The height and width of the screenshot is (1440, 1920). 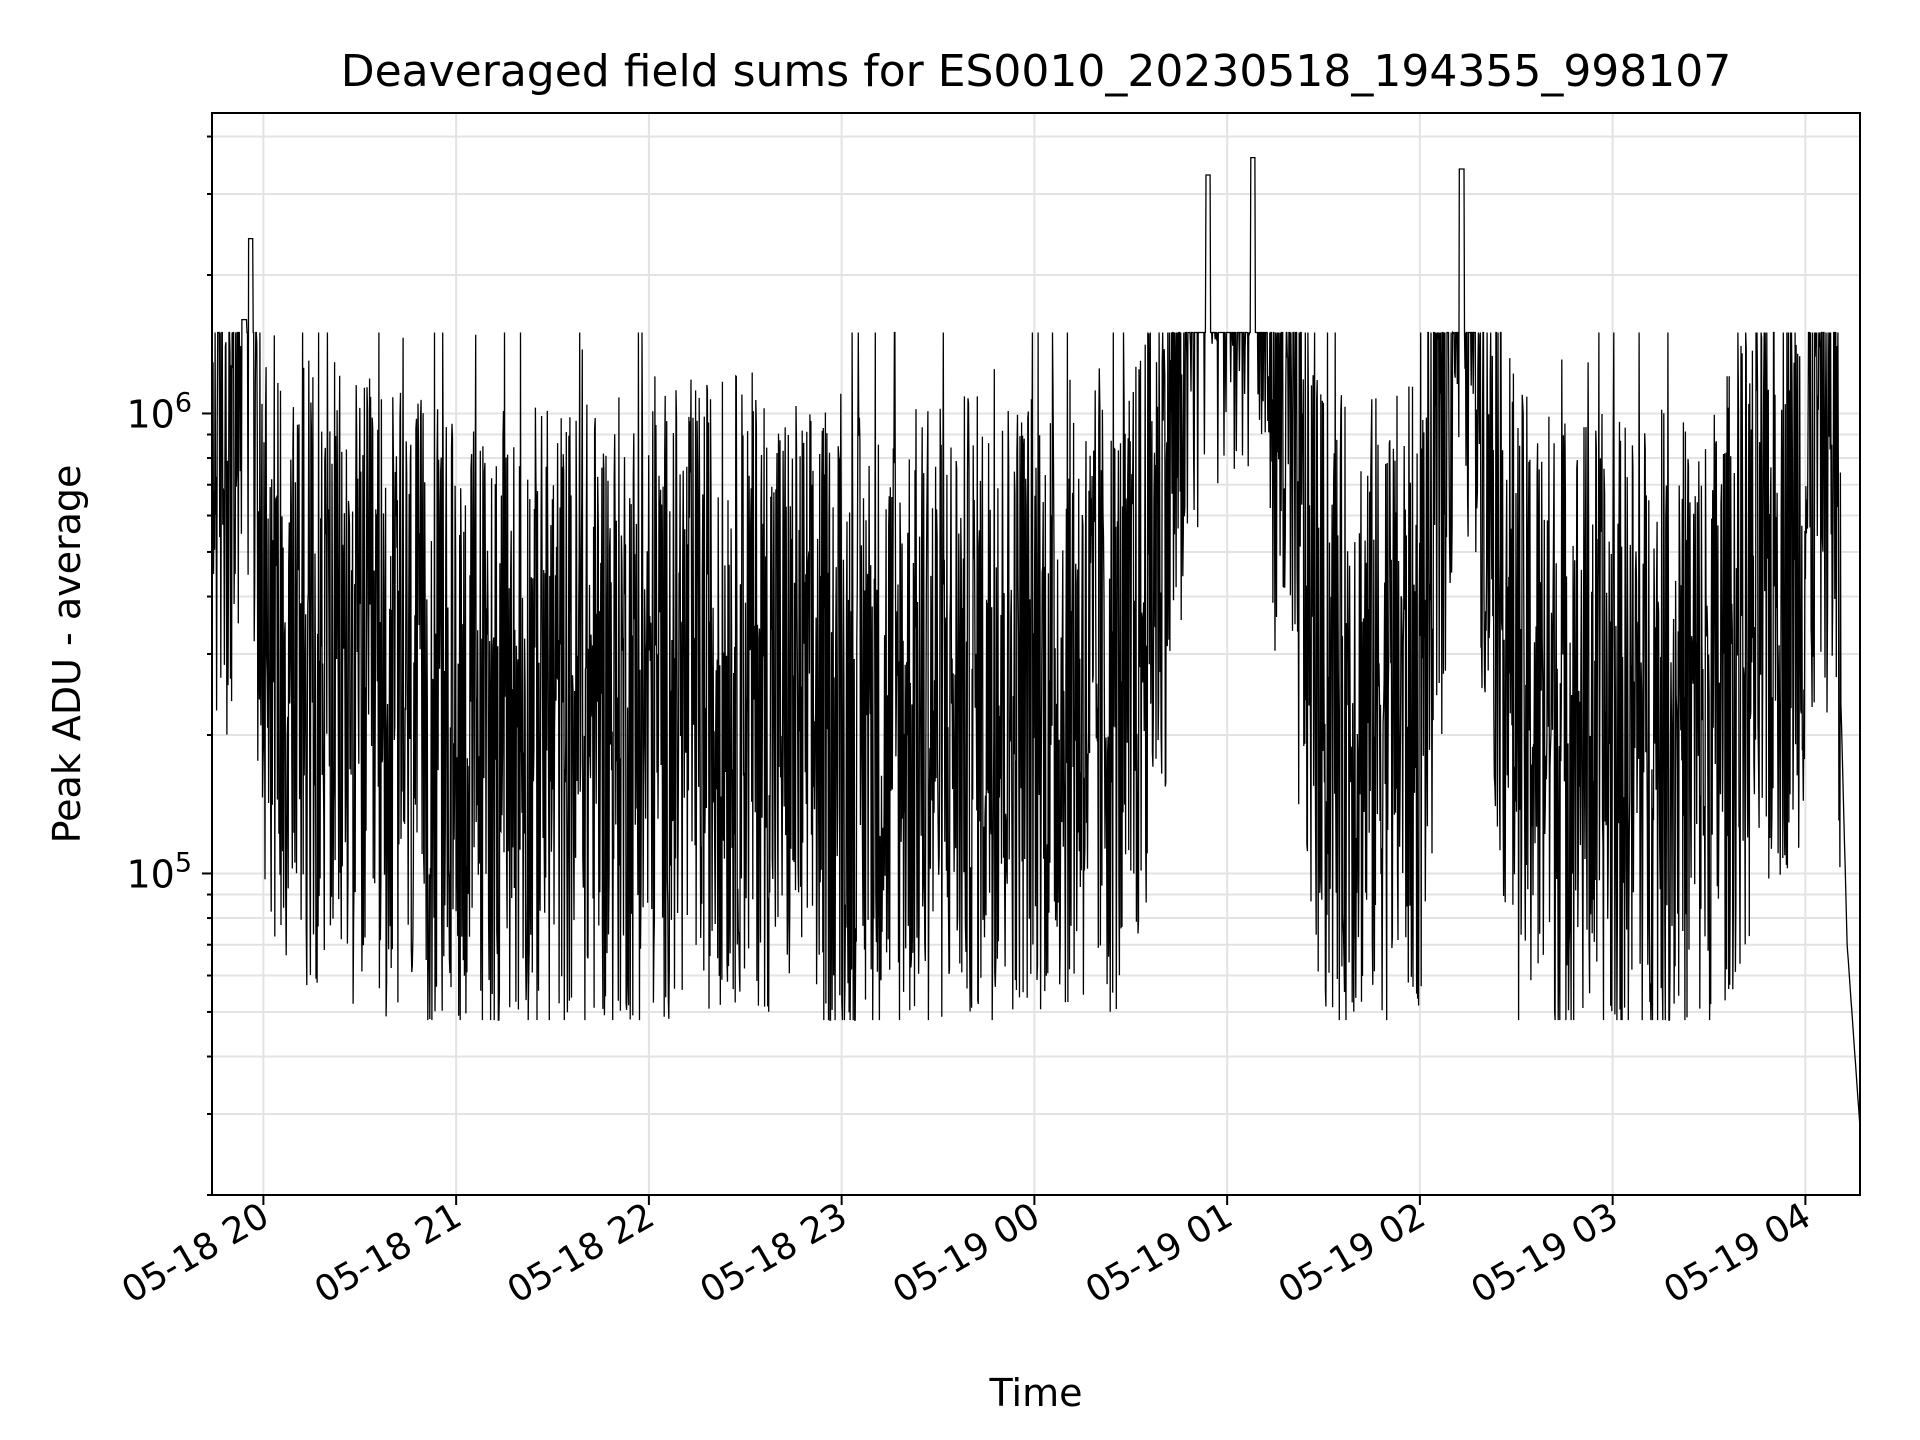 What do you see at coordinates (67, 654) in the screenshot?
I see `y-axis-label: Peak ADU - average` at bounding box center [67, 654].